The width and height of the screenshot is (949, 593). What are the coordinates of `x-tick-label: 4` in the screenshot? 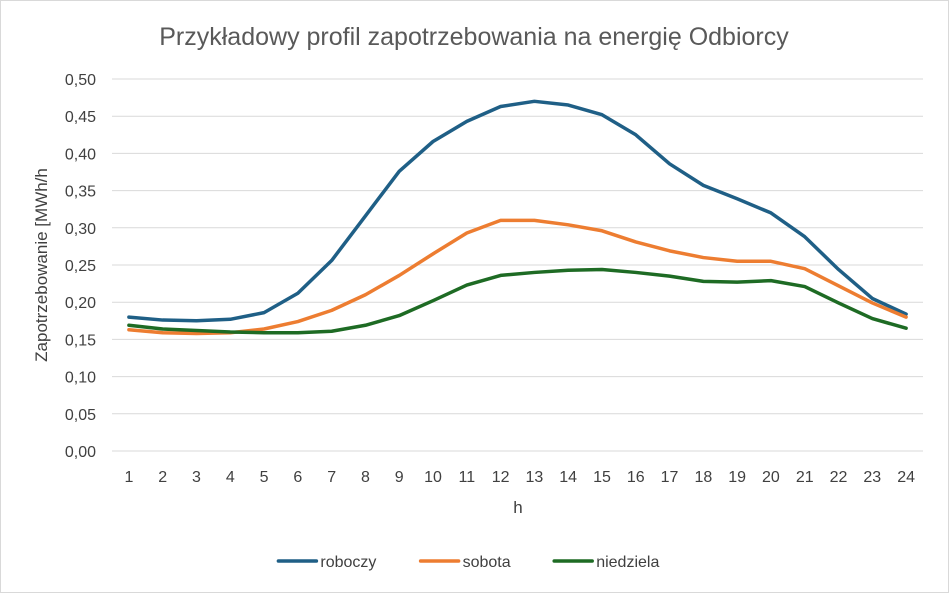 It's located at (230, 477).